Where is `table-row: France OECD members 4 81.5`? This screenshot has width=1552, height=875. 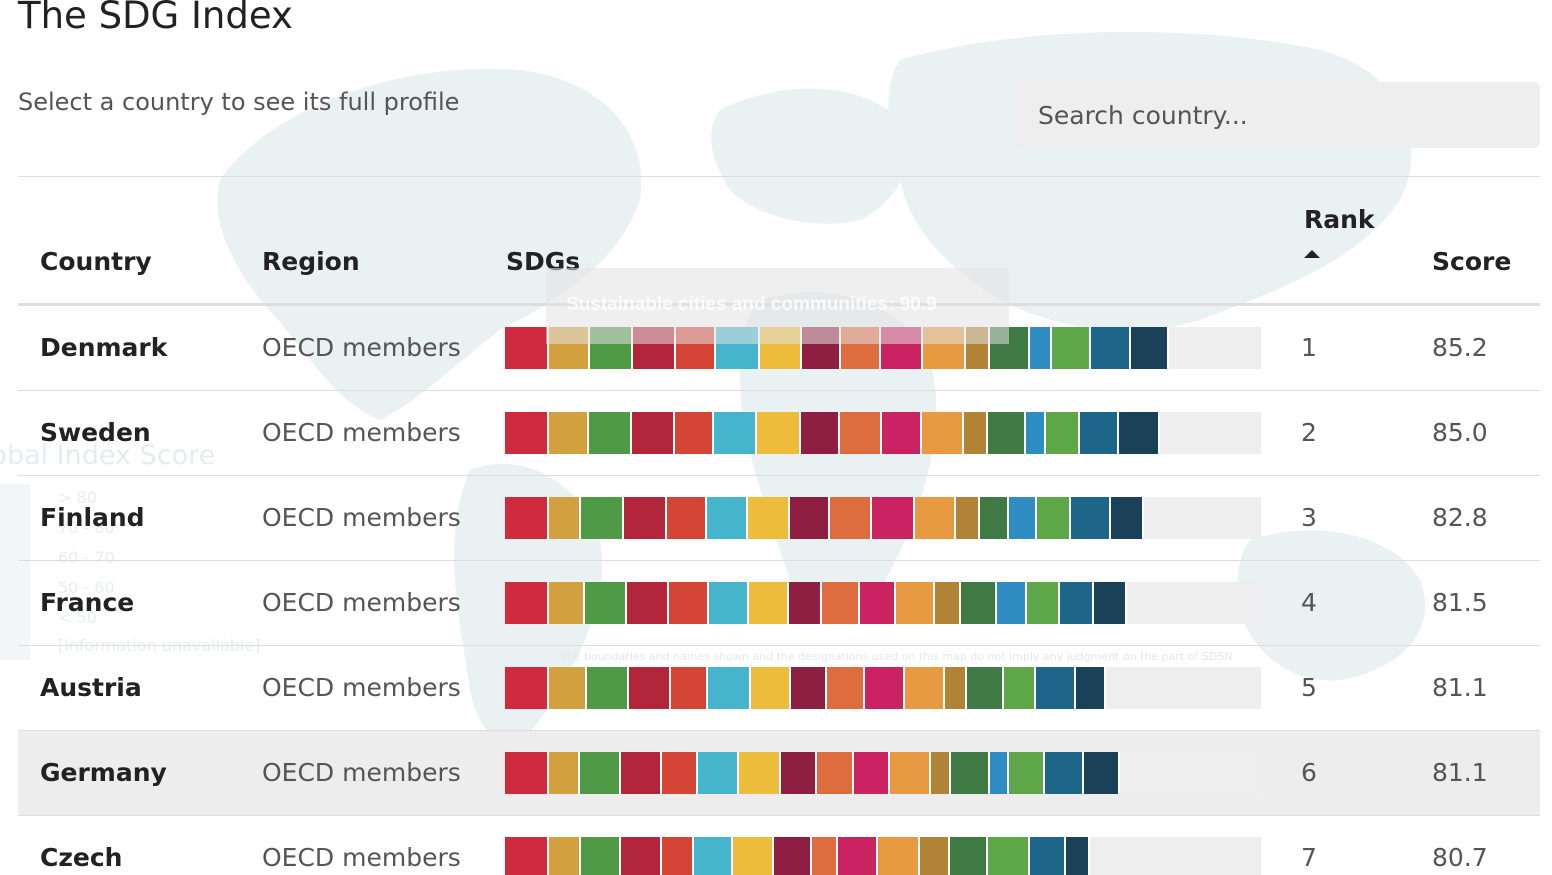 table-row: France OECD members 4 81.5 is located at coordinates (779, 603).